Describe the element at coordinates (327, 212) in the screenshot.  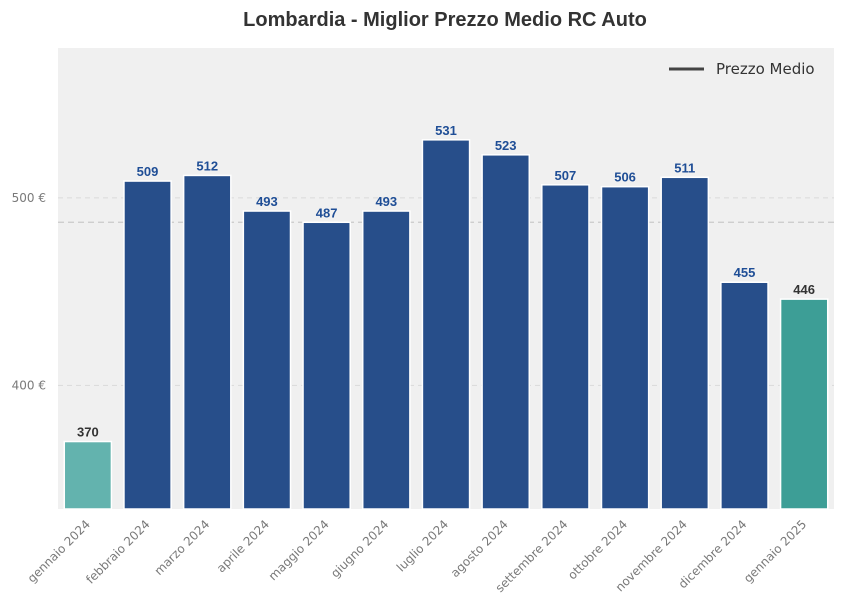
I see `value-label-5: 487` at that location.